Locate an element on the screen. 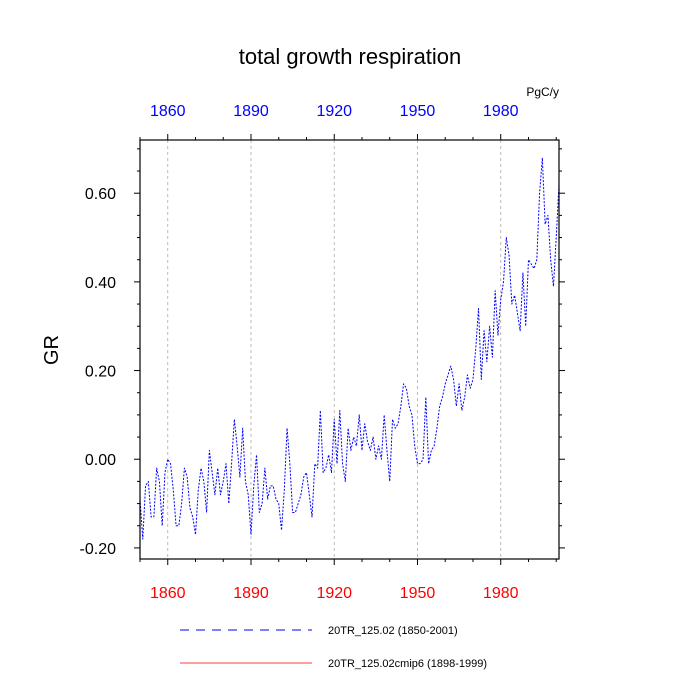  x-tick-label-top-1890: 1890 is located at coordinates (251, 111).